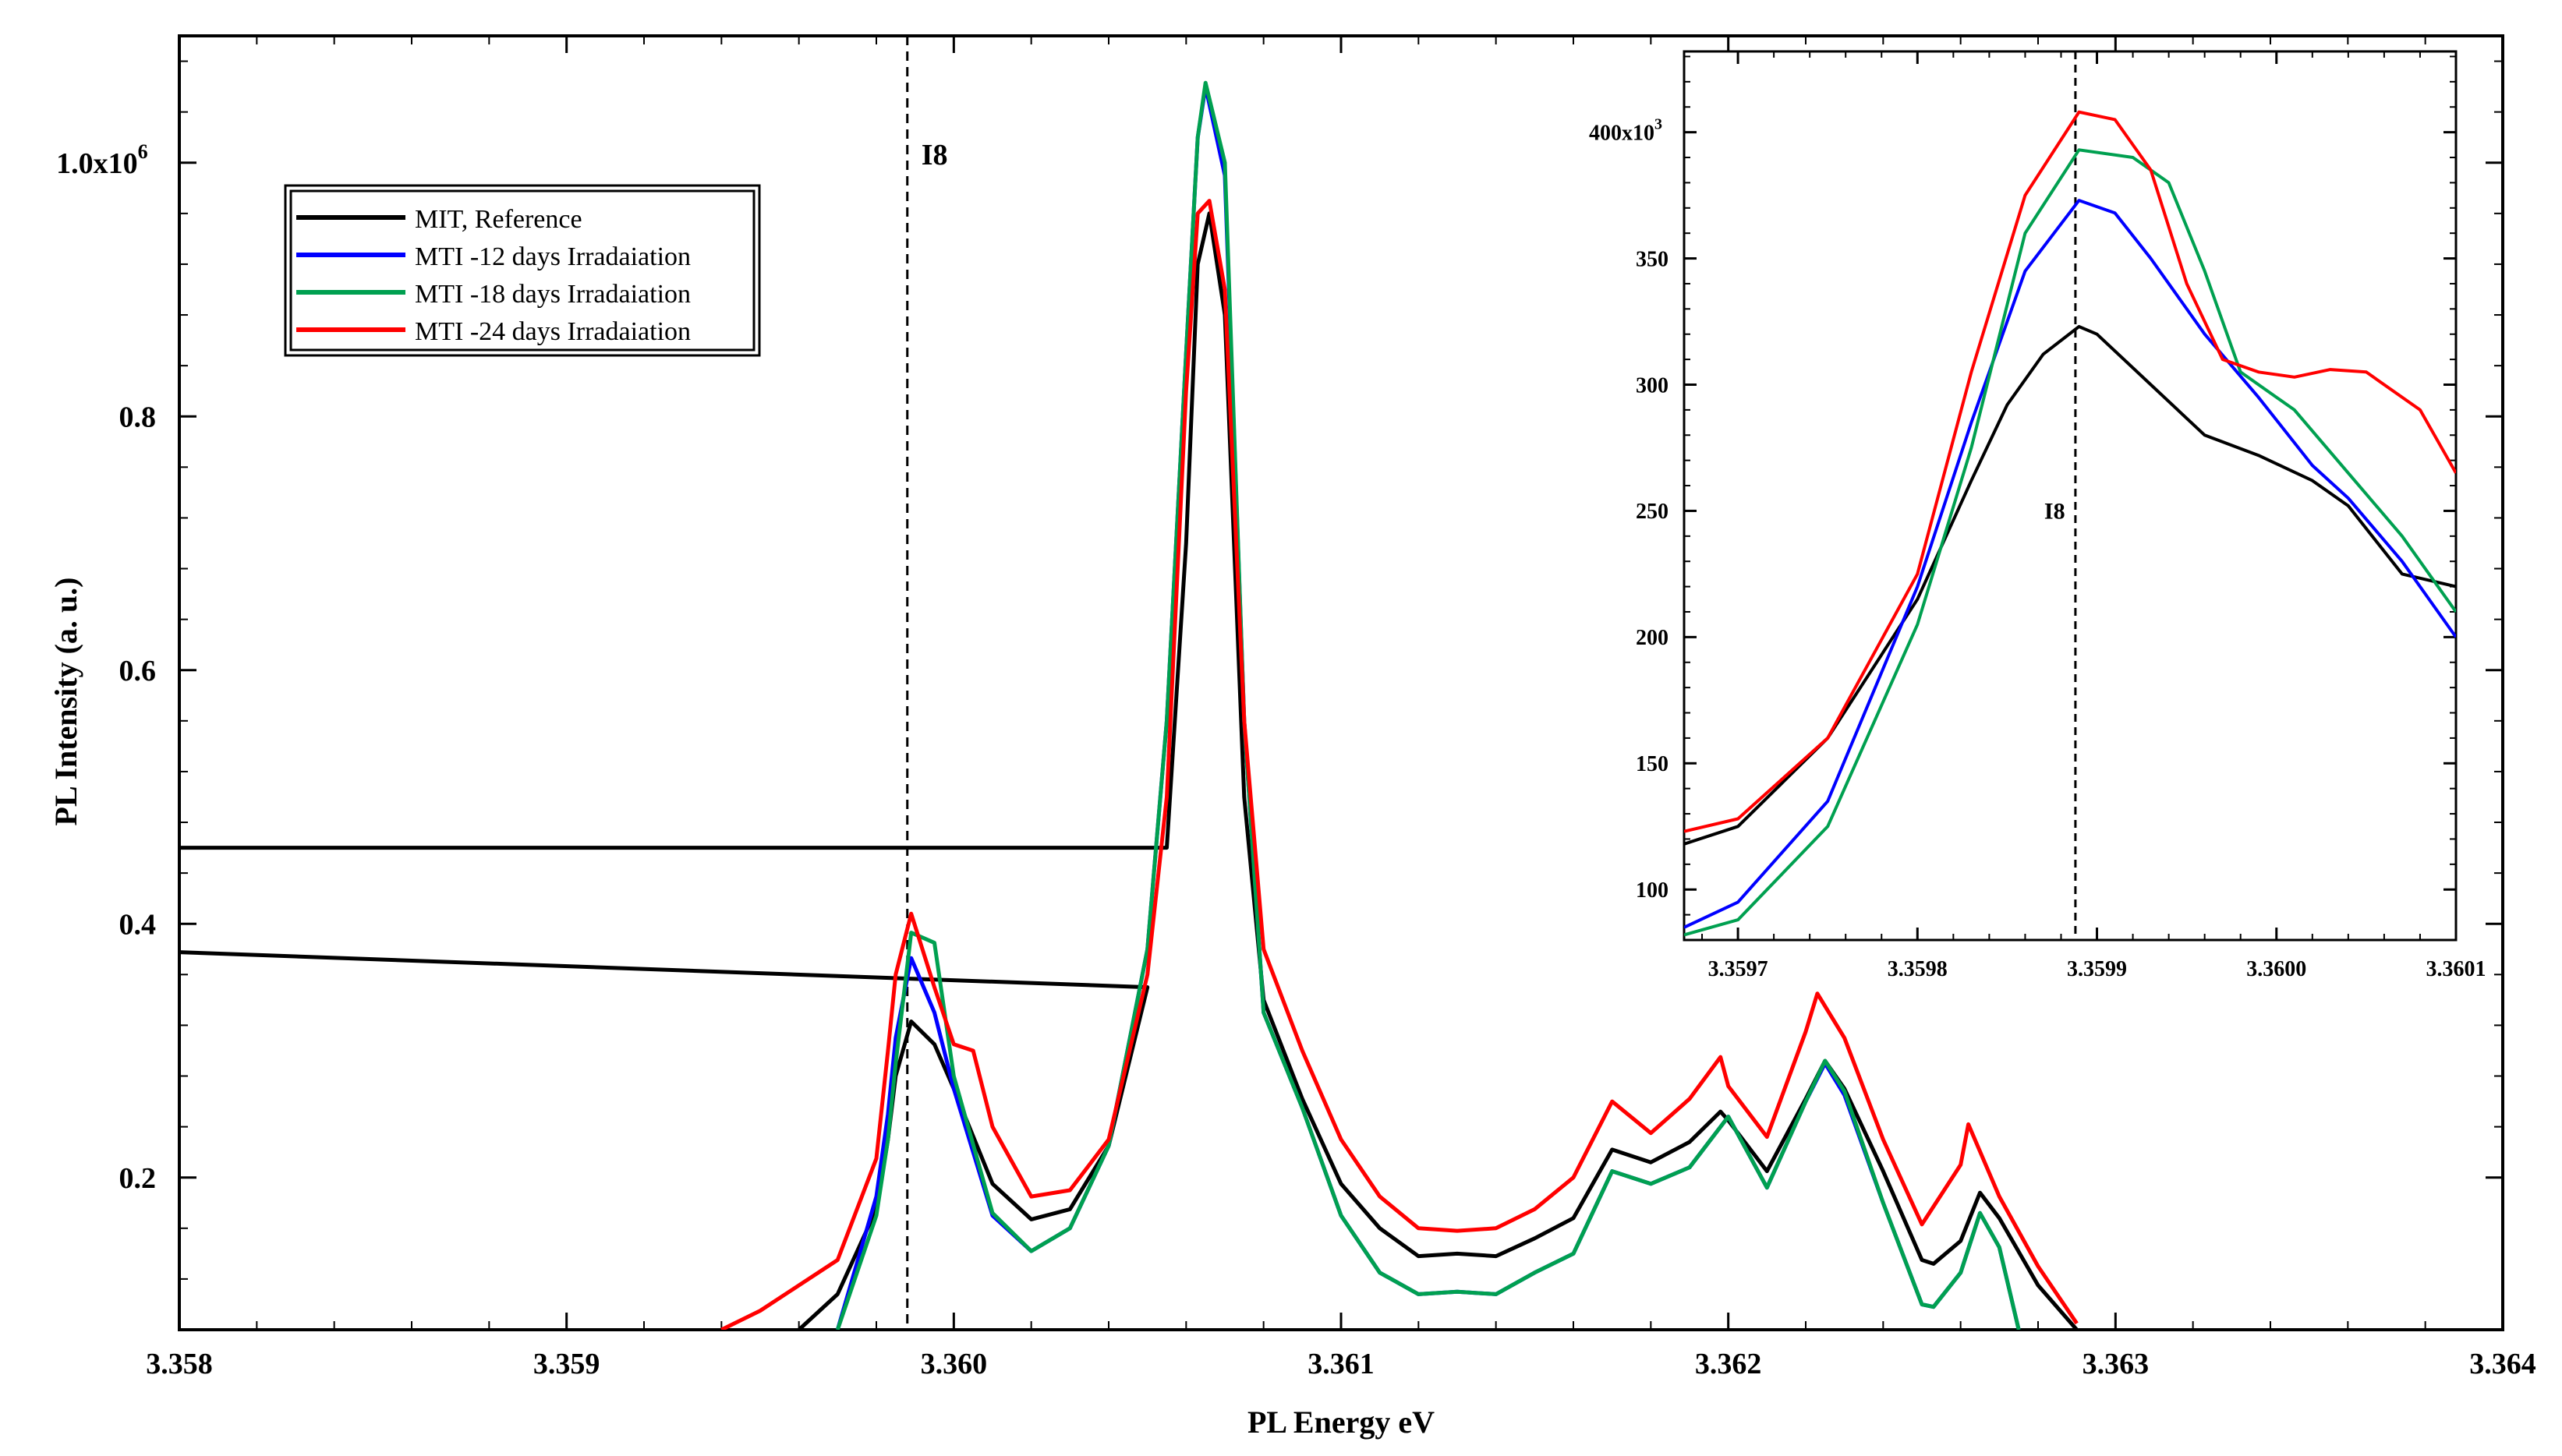 The image size is (2562, 1456). What do you see at coordinates (2116, 1364) in the screenshot?
I see `x-tick-label: 3.363` at bounding box center [2116, 1364].